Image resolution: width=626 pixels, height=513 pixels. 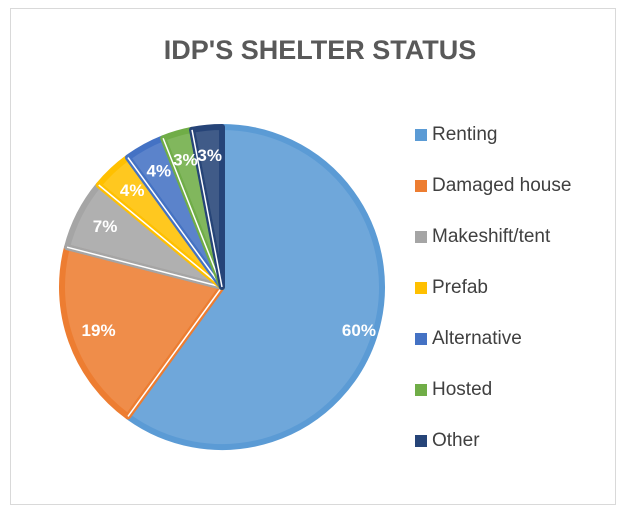 I want to click on legend-label: Prefab, so click(x=460, y=287).